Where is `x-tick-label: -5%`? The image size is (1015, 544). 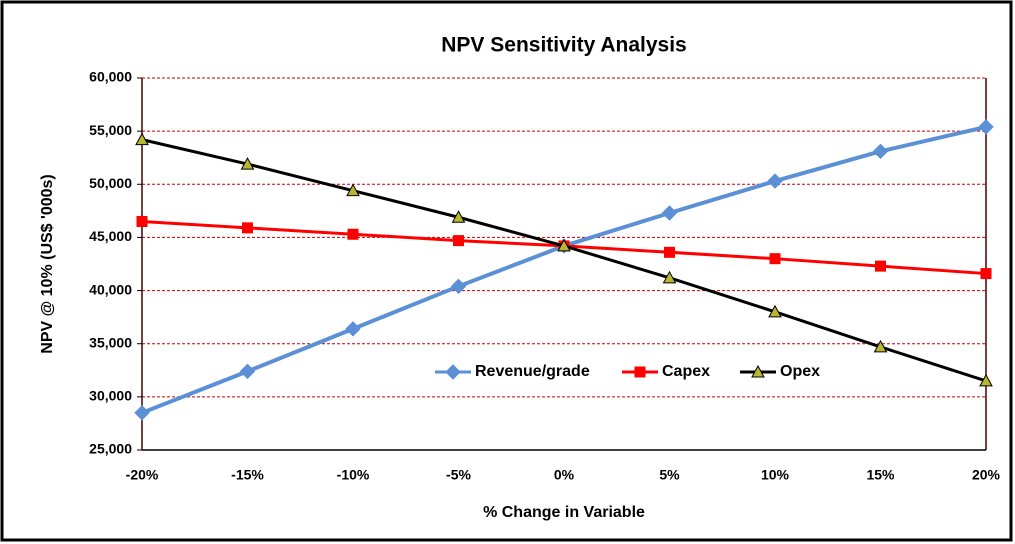 x-tick-label: -5% is located at coordinates (458, 475).